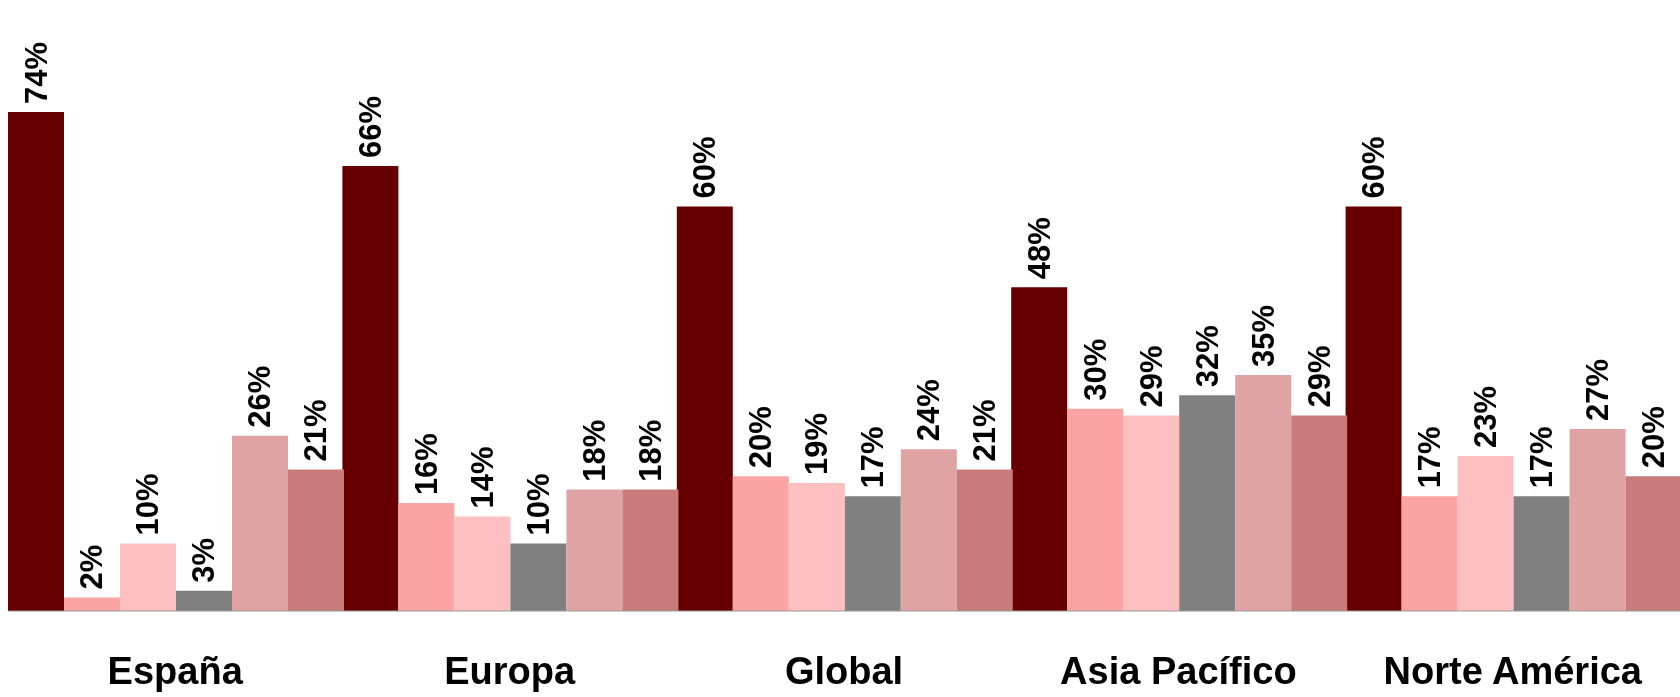 Image resolution: width=1680 pixels, height=697 pixels. Describe the element at coordinates (1178, 670) in the screenshot. I see `x-tick-label: Asia Pacífico` at that location.